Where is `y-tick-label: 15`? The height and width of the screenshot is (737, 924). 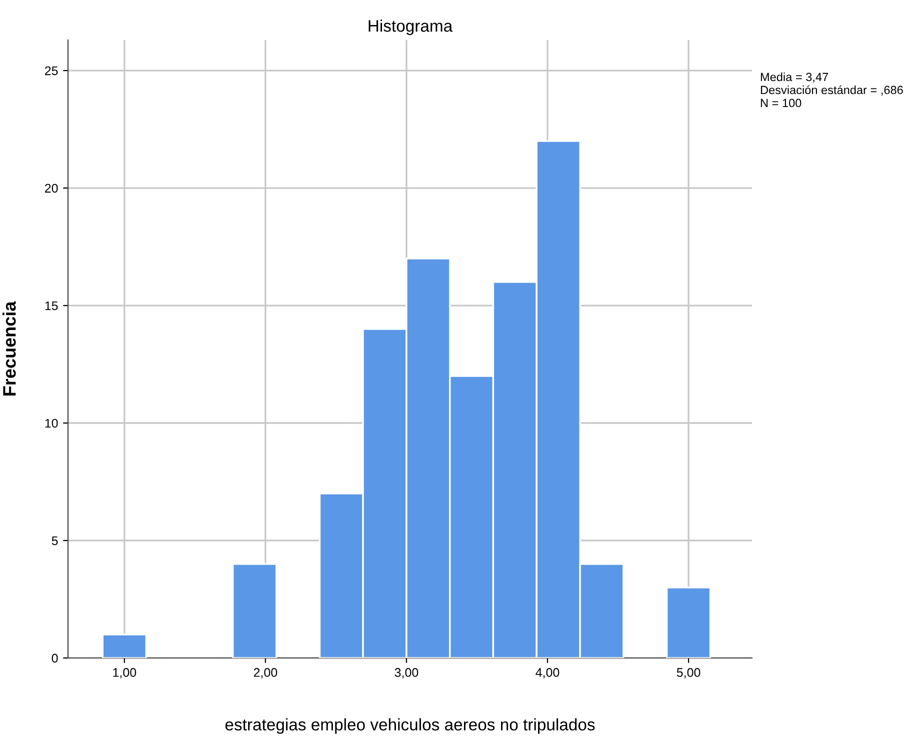 y-tick-label: 15 is located at coordinates (51, 305).